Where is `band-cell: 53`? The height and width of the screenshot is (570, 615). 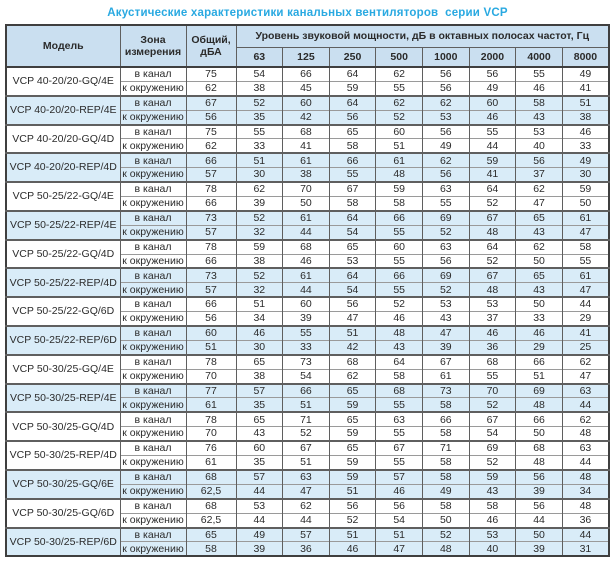
band-cell: 53 is located at coordinates (259, 505).